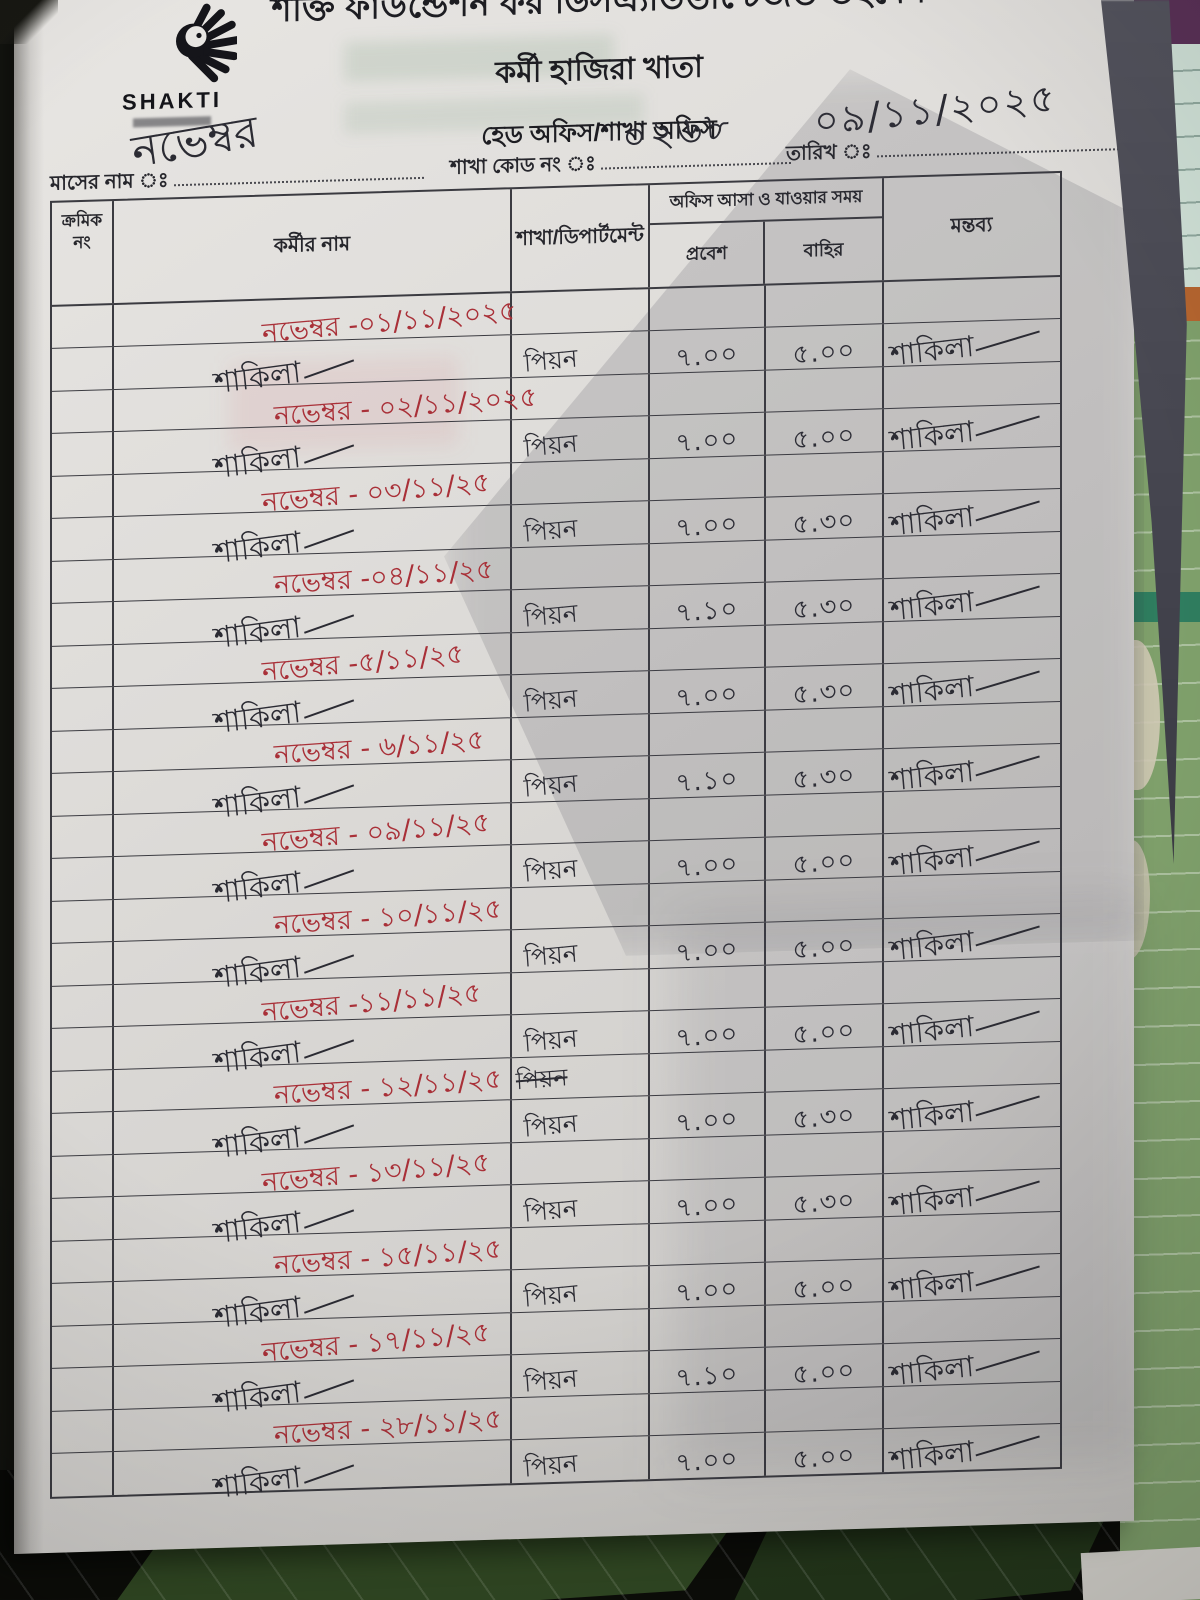 The height and width of the screenshot is (1600, 1200). What do you see at coordinates (29, 22) in the screenshot?
I see `dark-corner` at bounding box center [29, 22].